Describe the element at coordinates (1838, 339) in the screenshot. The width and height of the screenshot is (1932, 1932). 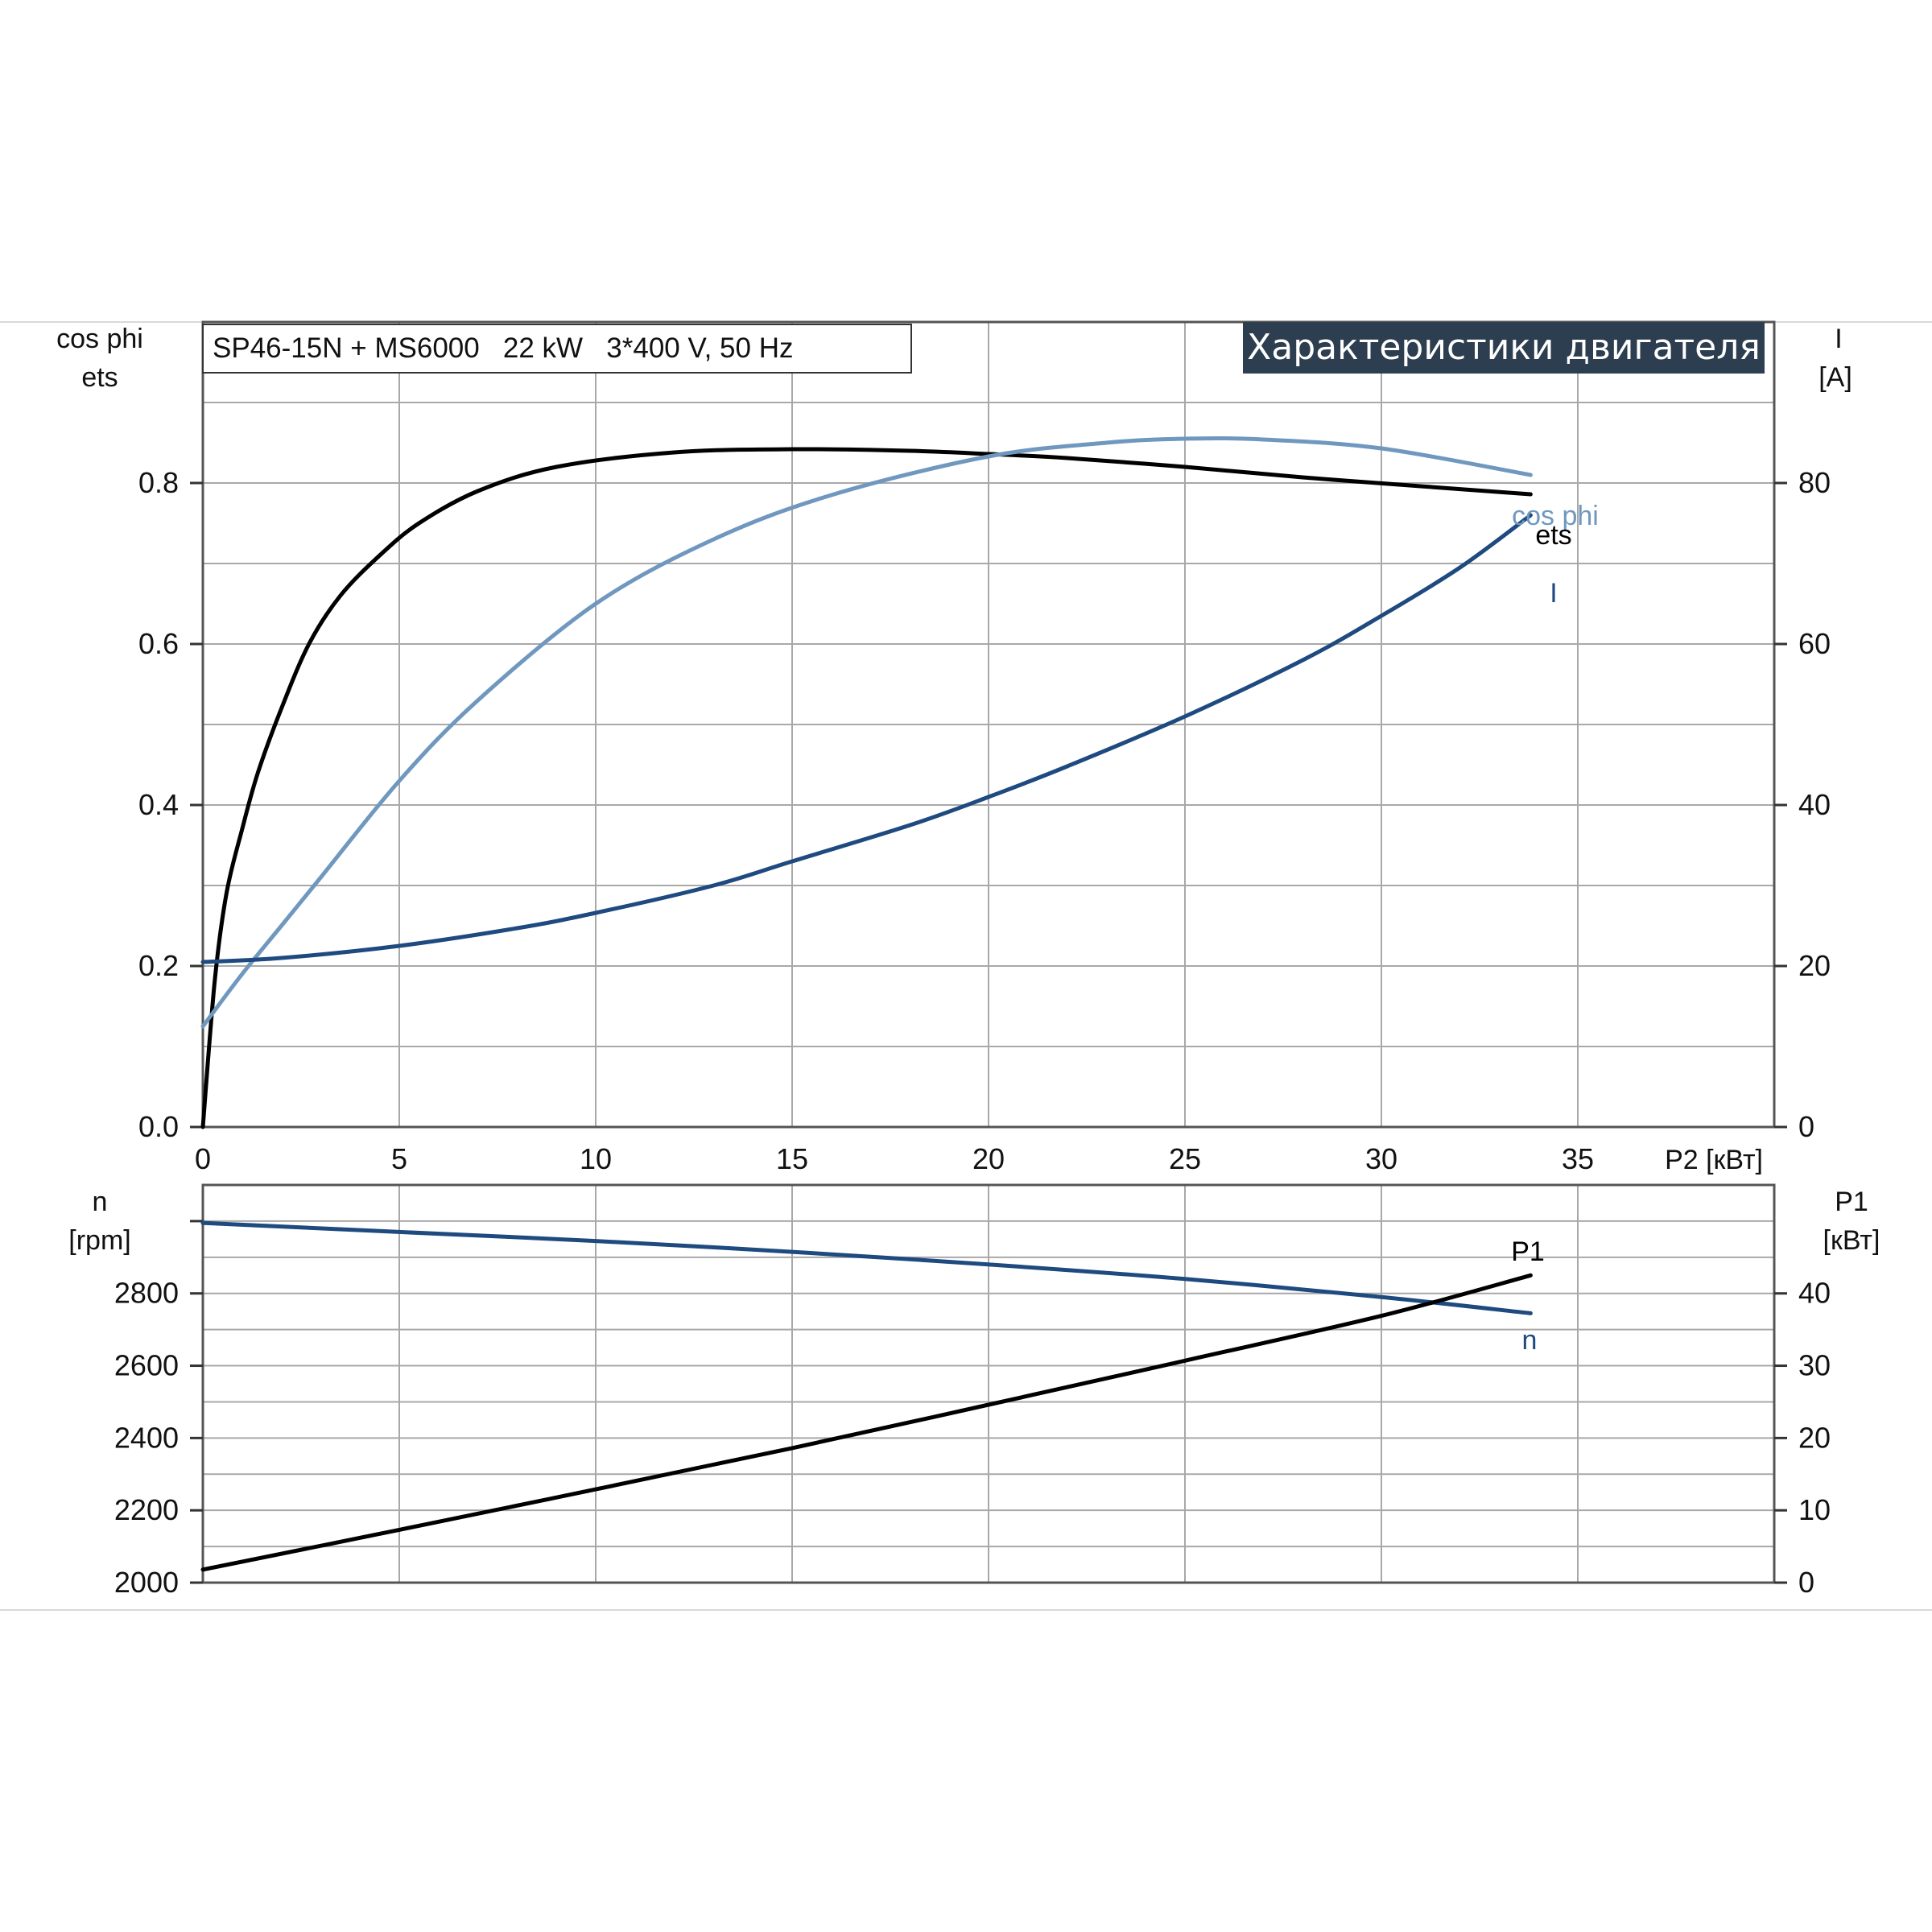
I see `right-axis-label-i: I` at that location.